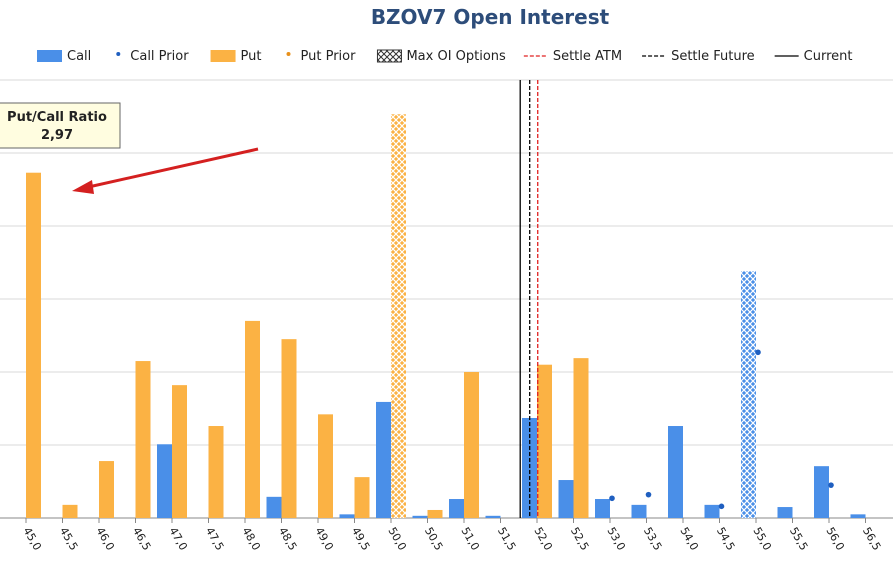 This screenshot has height=565, width=893. I want to click on legend-label: Current, so click(828, 56).